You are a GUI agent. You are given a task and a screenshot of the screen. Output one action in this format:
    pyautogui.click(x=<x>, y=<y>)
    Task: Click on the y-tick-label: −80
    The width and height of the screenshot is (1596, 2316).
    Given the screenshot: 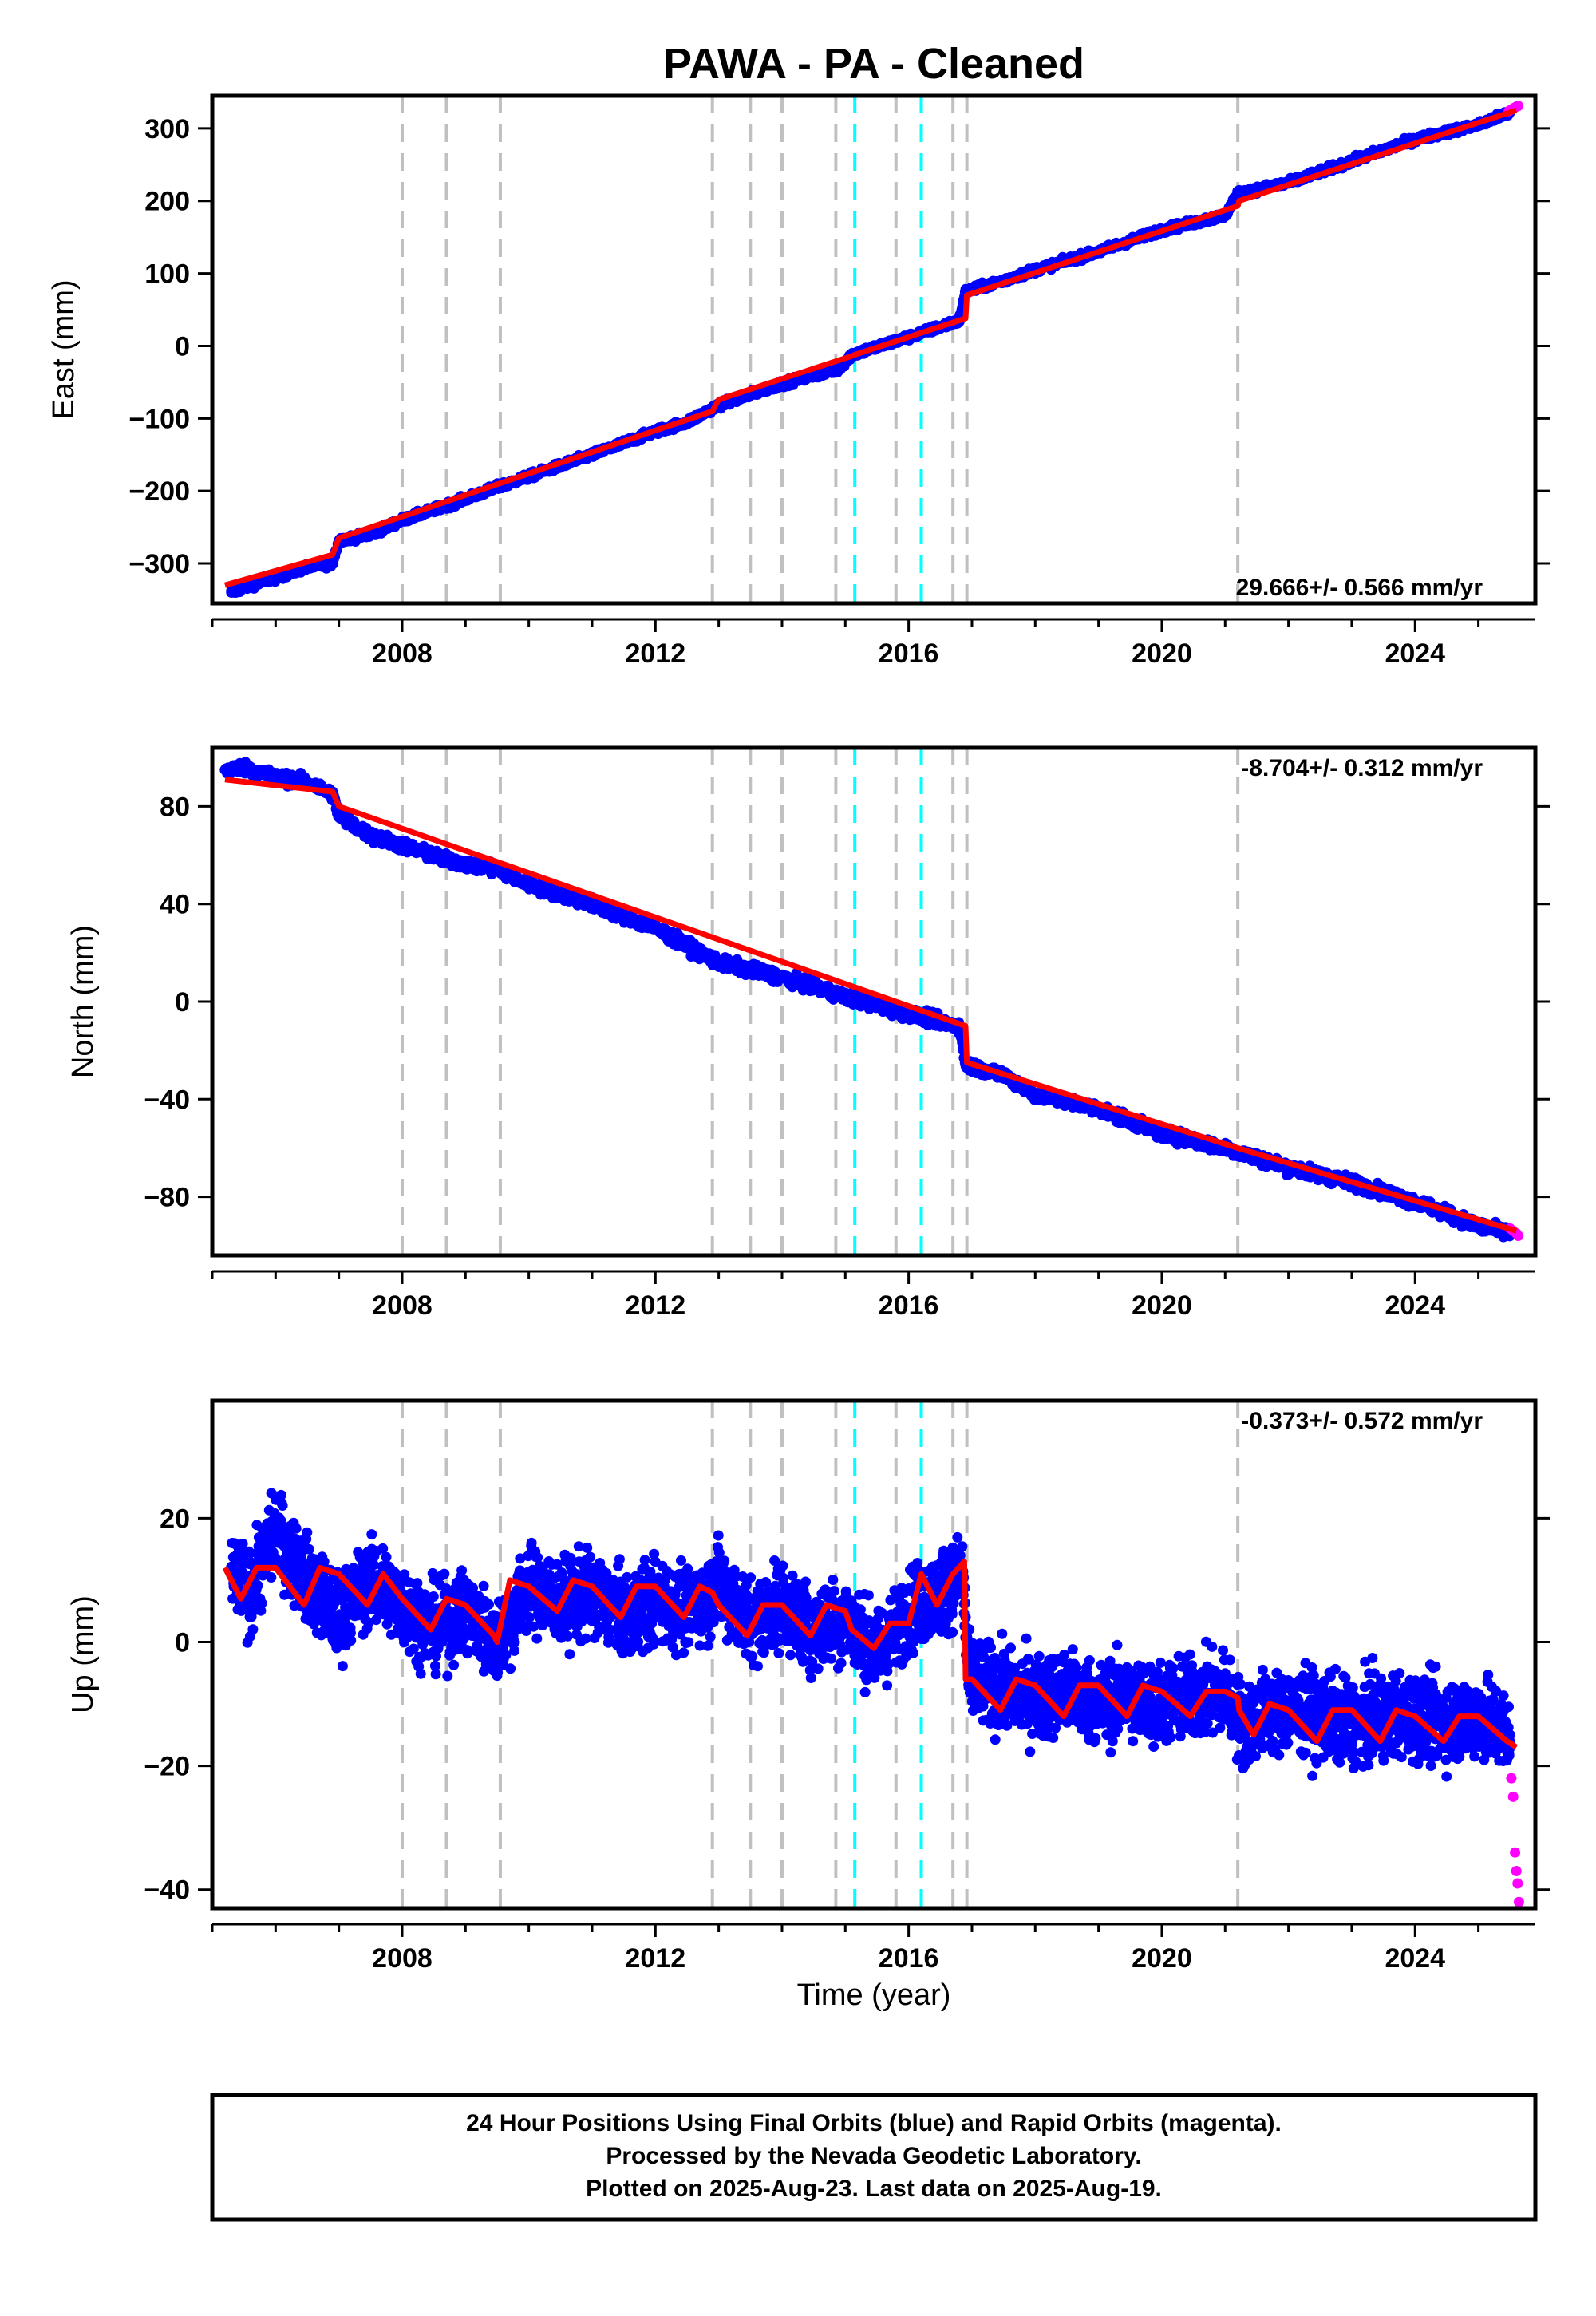 What is the action you would take?
    pyautogui.click(x=167, y=1198)
    